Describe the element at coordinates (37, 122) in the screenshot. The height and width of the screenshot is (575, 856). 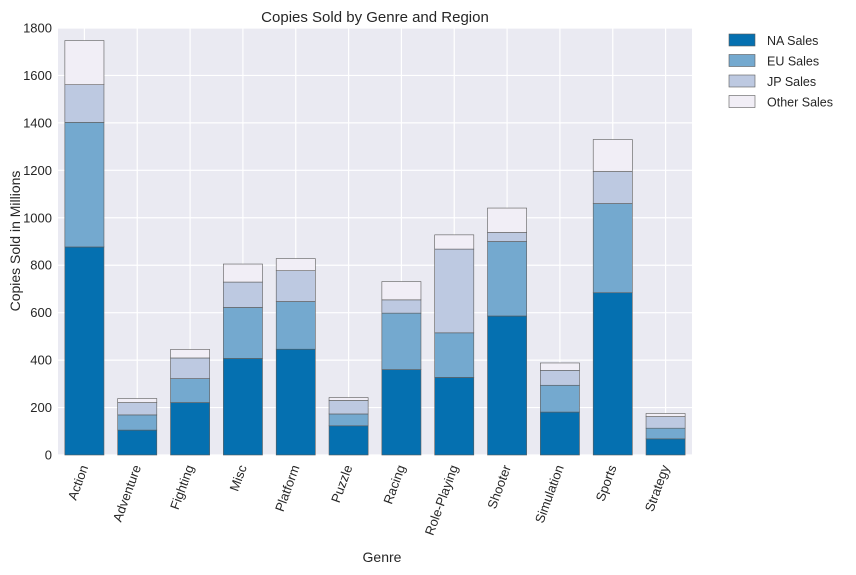
I see `y-tick-label: 1400` at that location.